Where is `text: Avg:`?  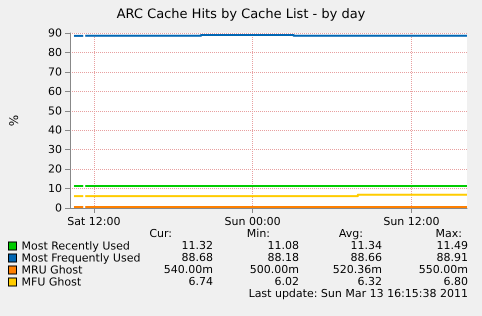
text: Avg: is located at coordinates (350, 233).